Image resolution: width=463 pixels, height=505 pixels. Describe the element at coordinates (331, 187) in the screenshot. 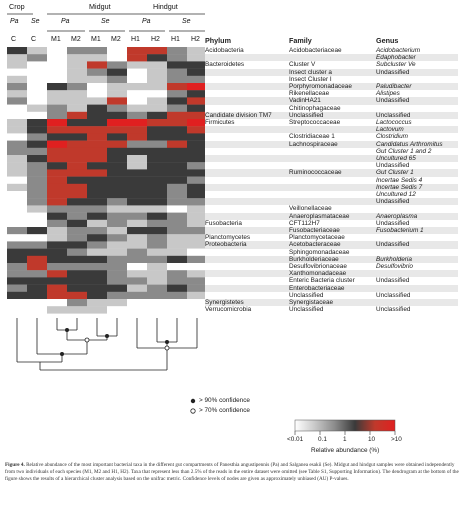

I see `table-row: Incertae Sedis 7` at that location.